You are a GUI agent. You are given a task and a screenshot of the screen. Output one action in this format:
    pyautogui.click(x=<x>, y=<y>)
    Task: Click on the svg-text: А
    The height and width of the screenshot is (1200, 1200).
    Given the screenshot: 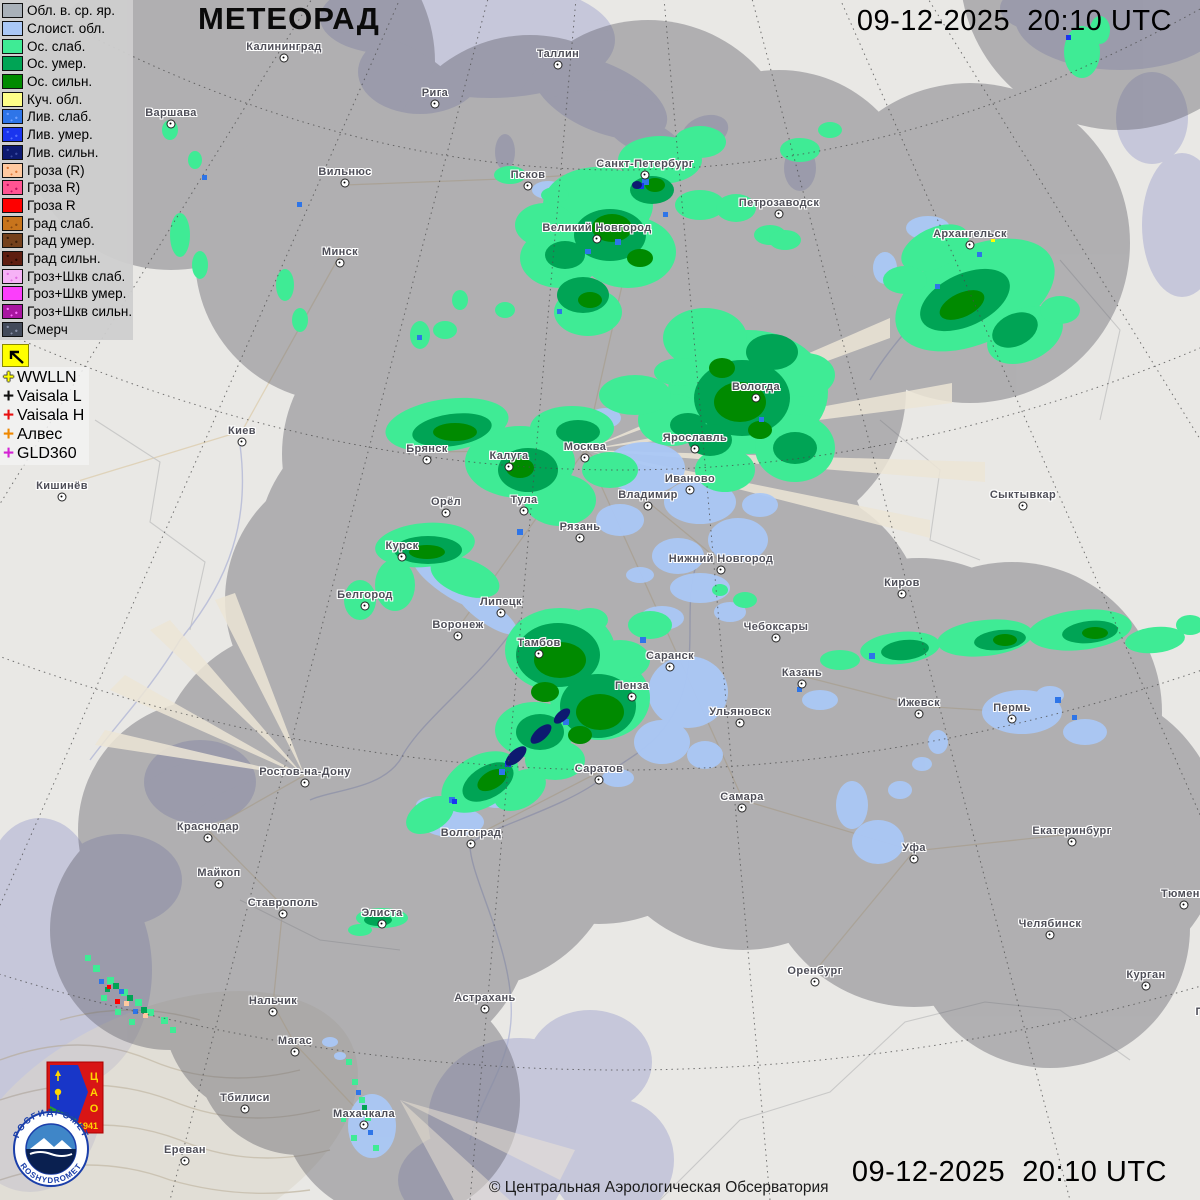 What is the action you would take?
    pyautogui.click(x=94, y=1093)
    